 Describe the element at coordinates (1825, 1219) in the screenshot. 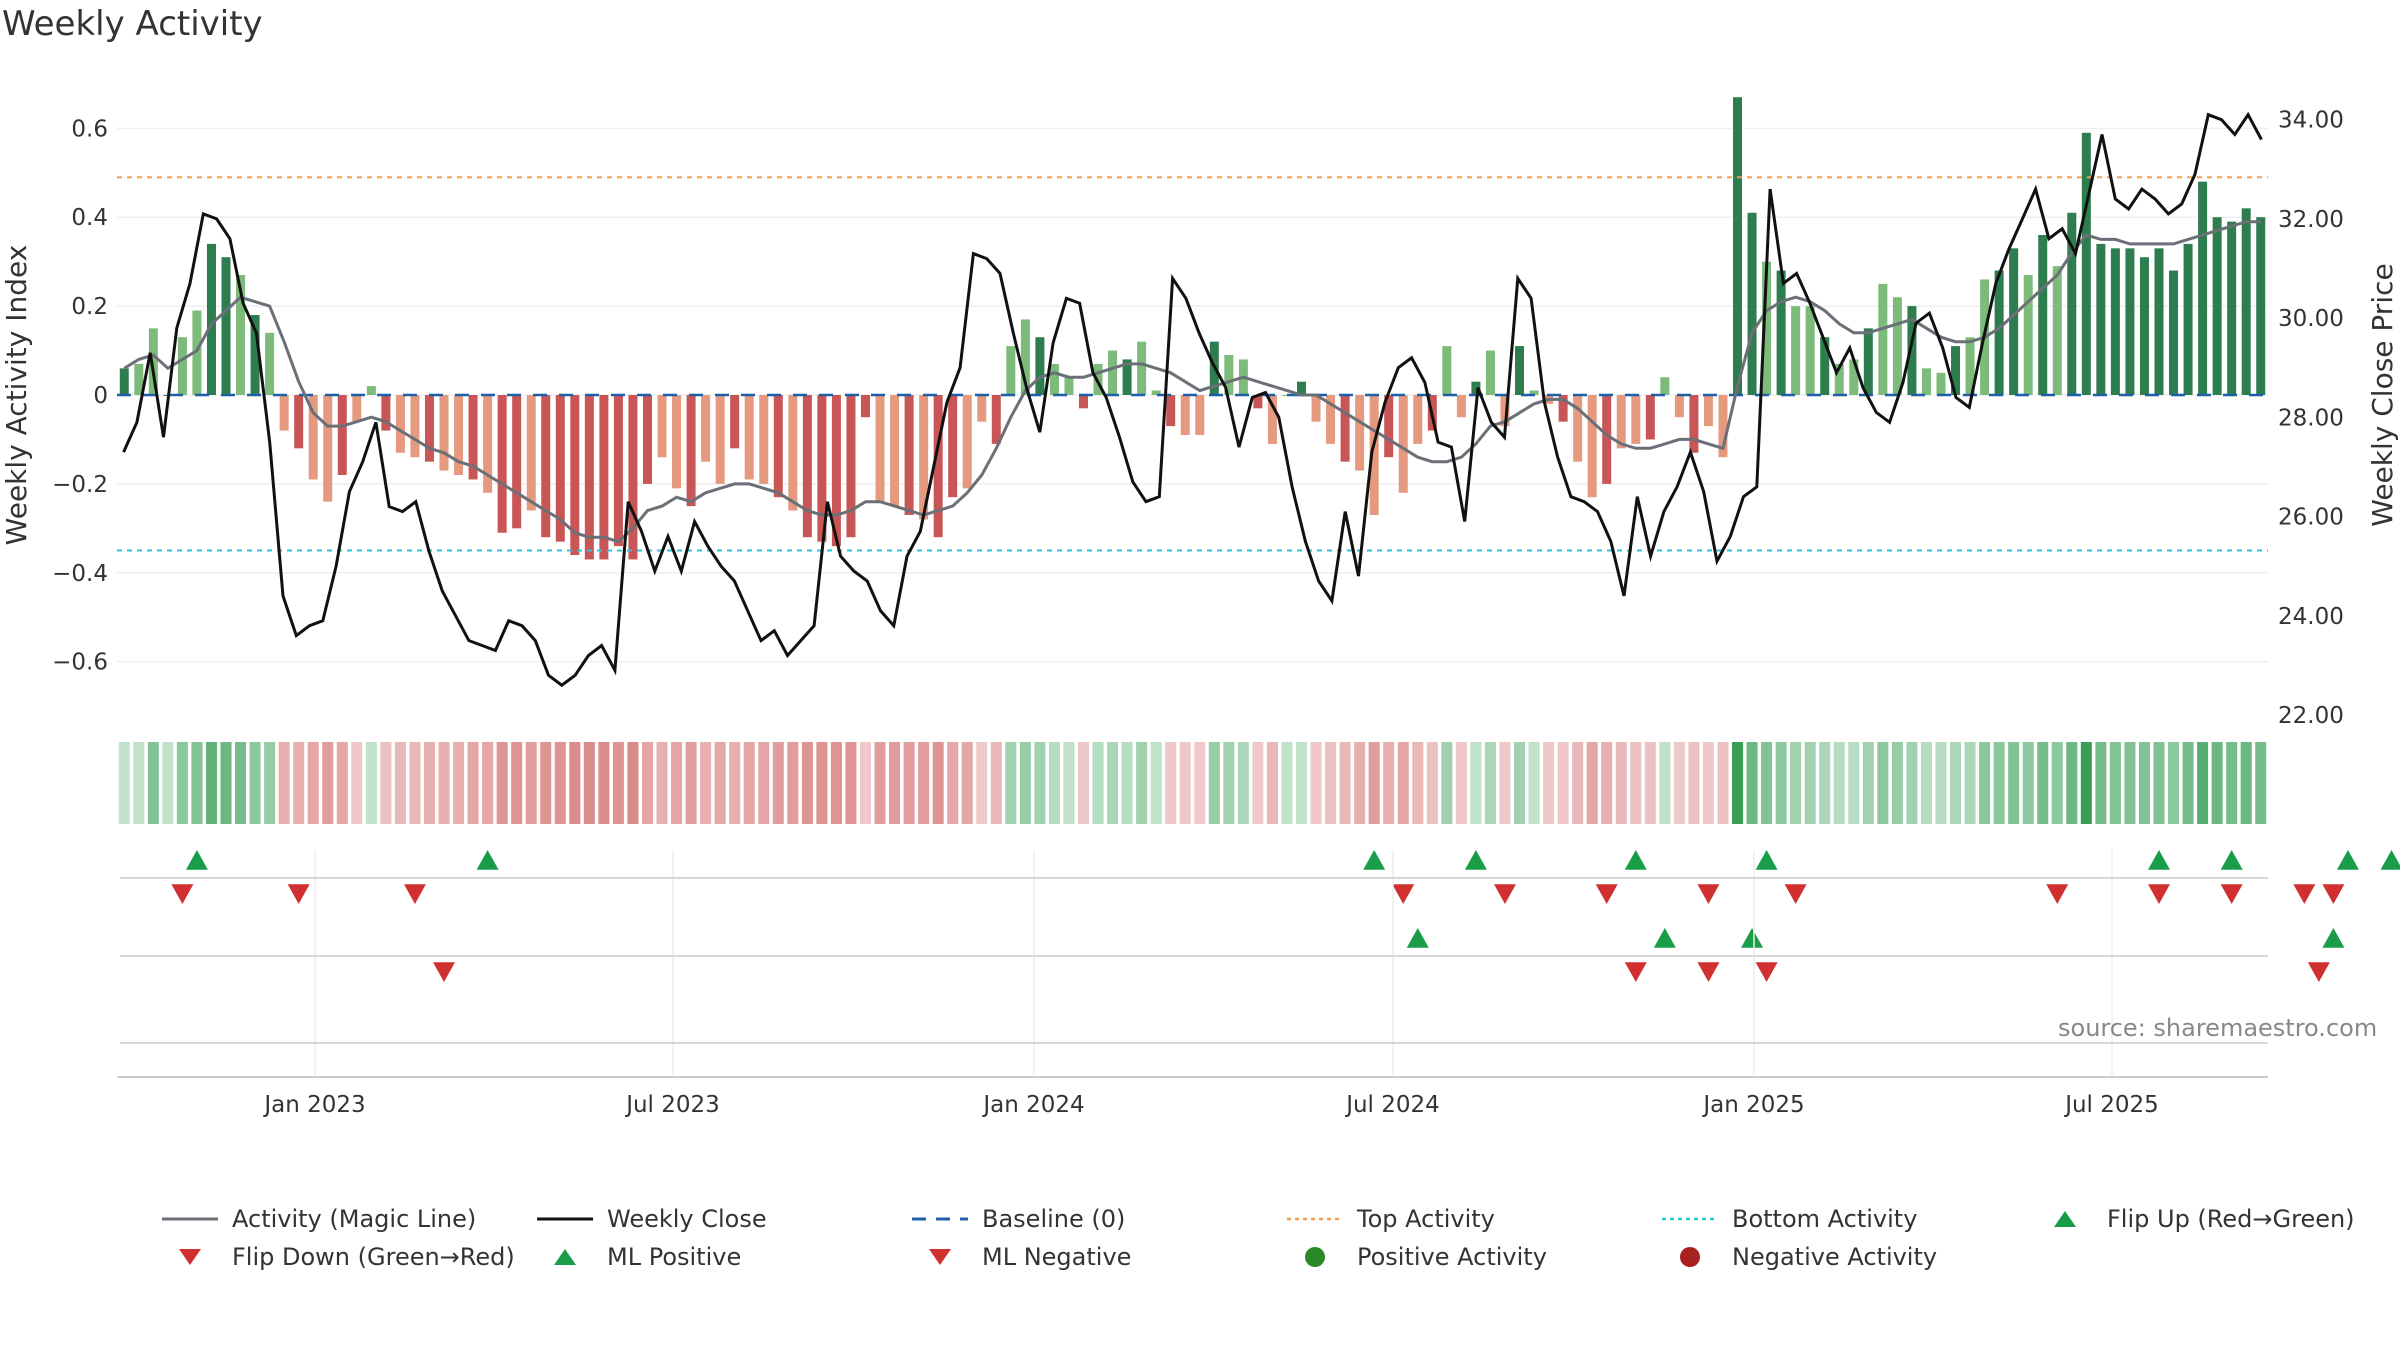

I see `legend-label: Bottom Activity` at that location.